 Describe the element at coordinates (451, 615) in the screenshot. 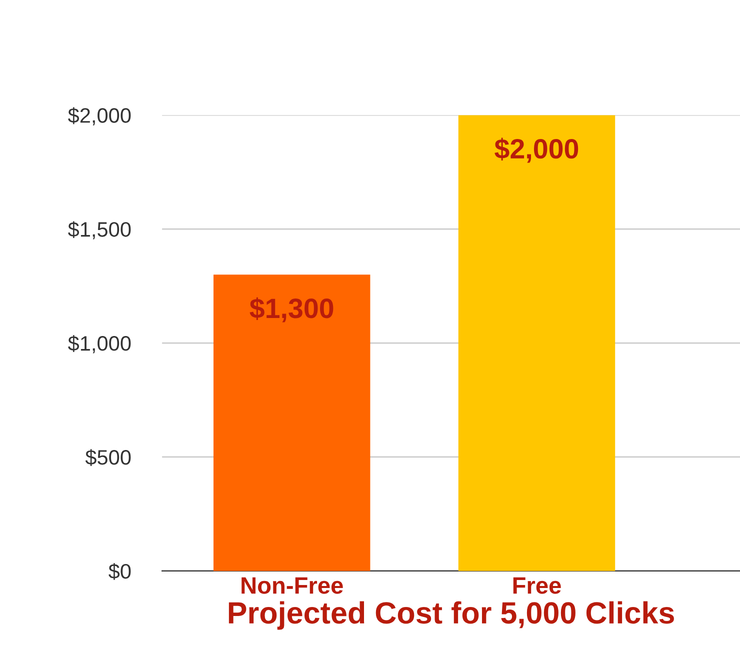

I see `x-axis-title: Projected Cost for 5,000 Clicks` at that location.